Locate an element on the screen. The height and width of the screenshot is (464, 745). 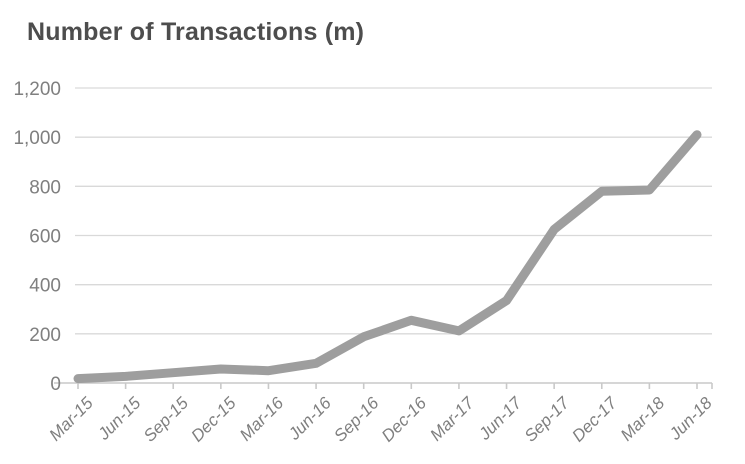
x-axis-label-jun-17: Jun-17 is located at coordinates (499, 418).